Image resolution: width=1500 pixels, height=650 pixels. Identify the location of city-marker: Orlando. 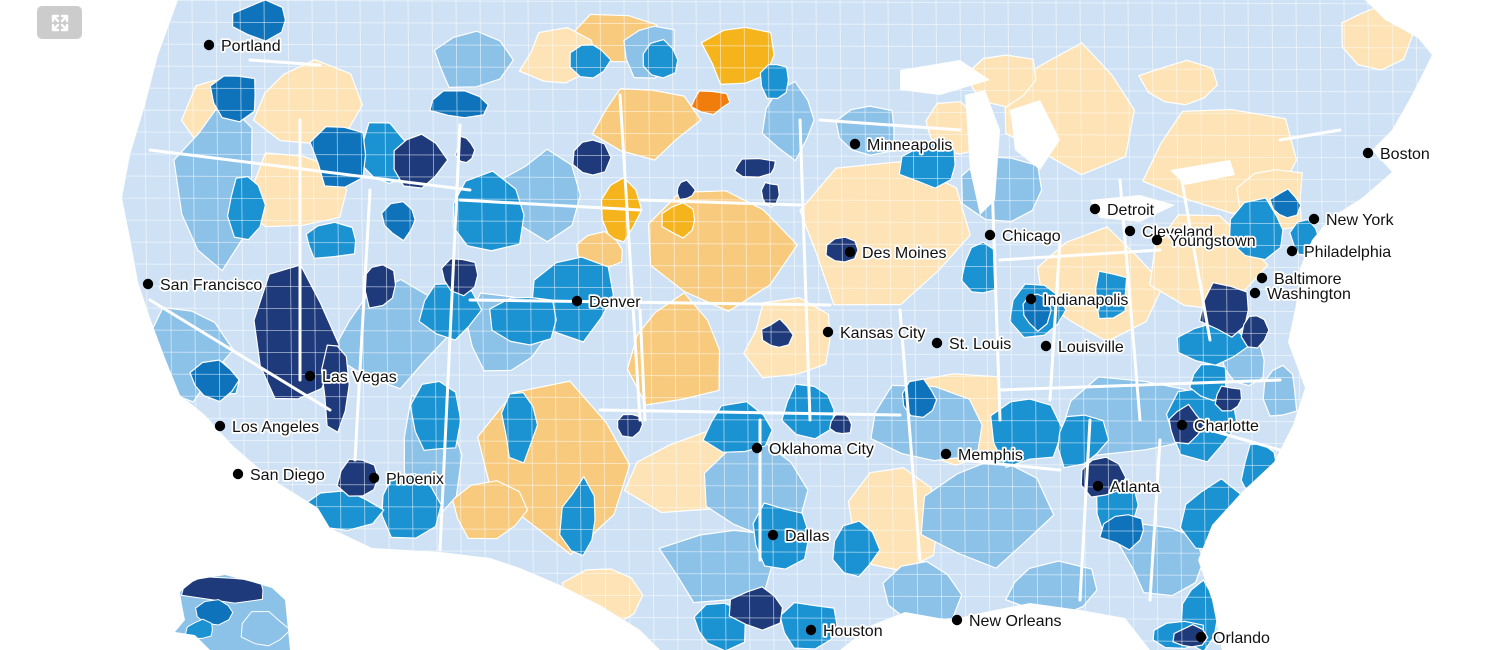
(1233, 638).